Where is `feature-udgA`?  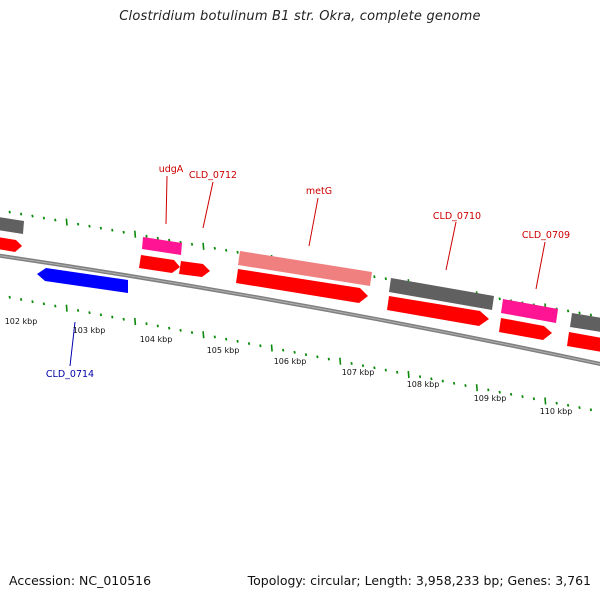
feature-udgA is located at coordinates (162, 246).